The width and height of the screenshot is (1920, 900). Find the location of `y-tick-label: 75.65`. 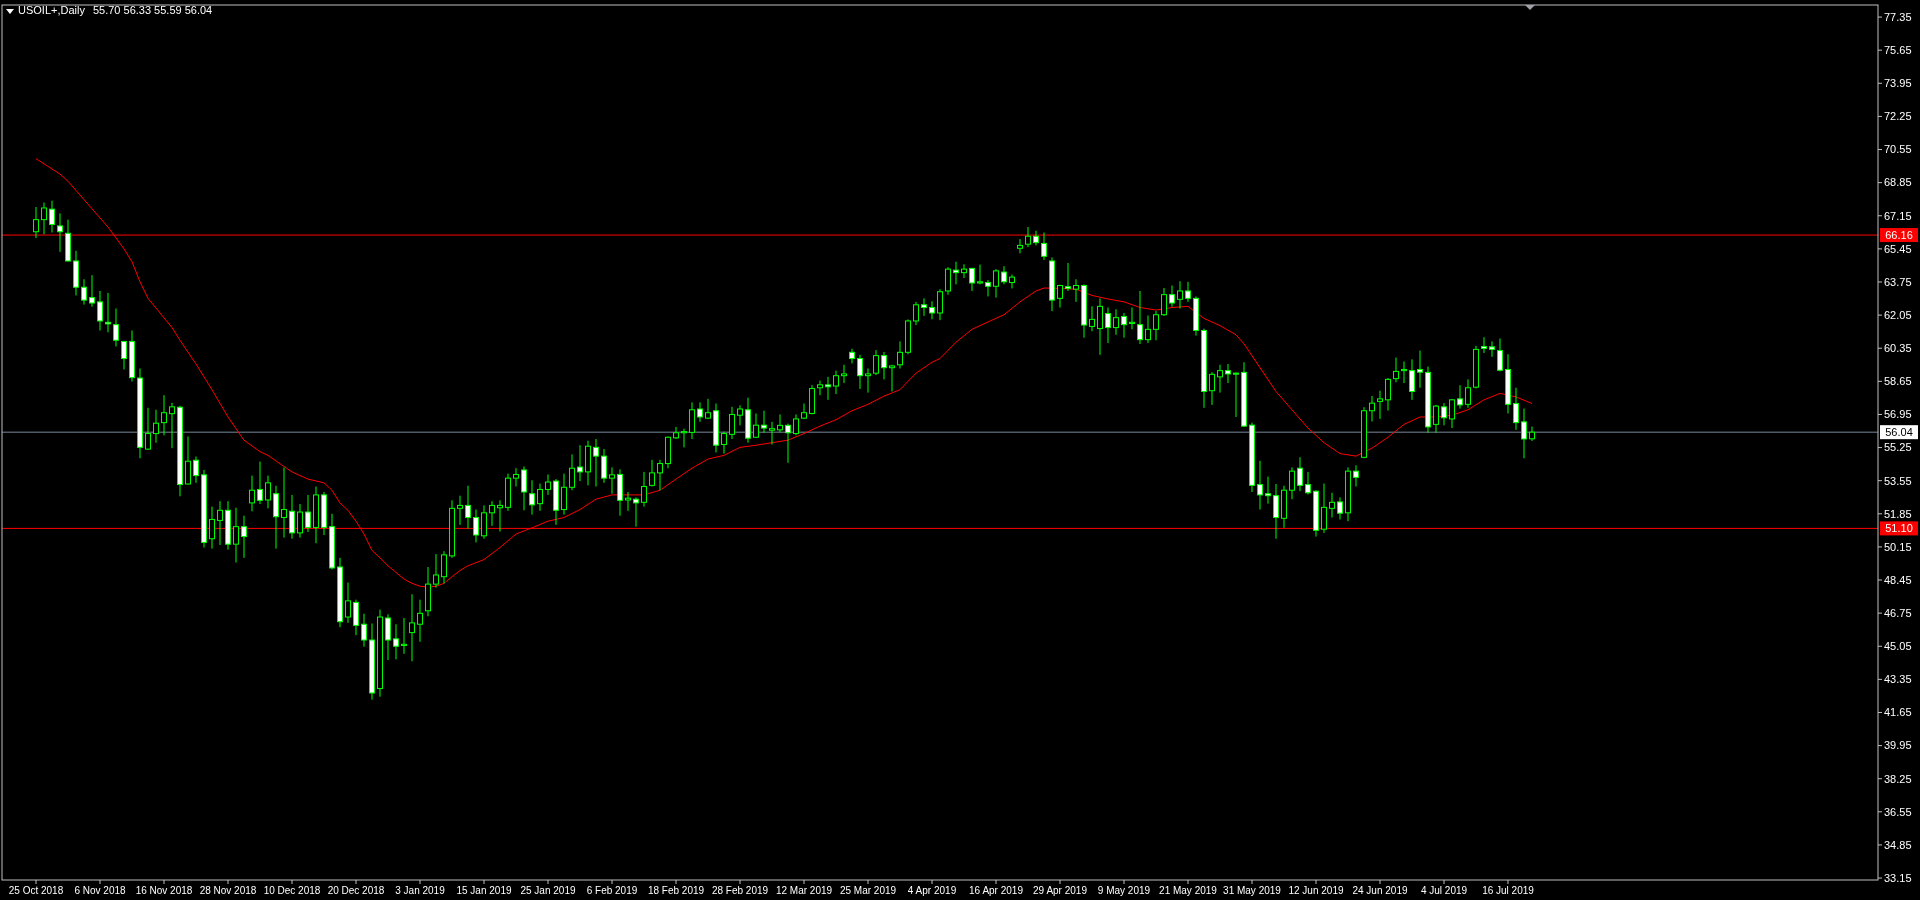

y-tick-label: 75.65 is located at coordinates (1898, 50).